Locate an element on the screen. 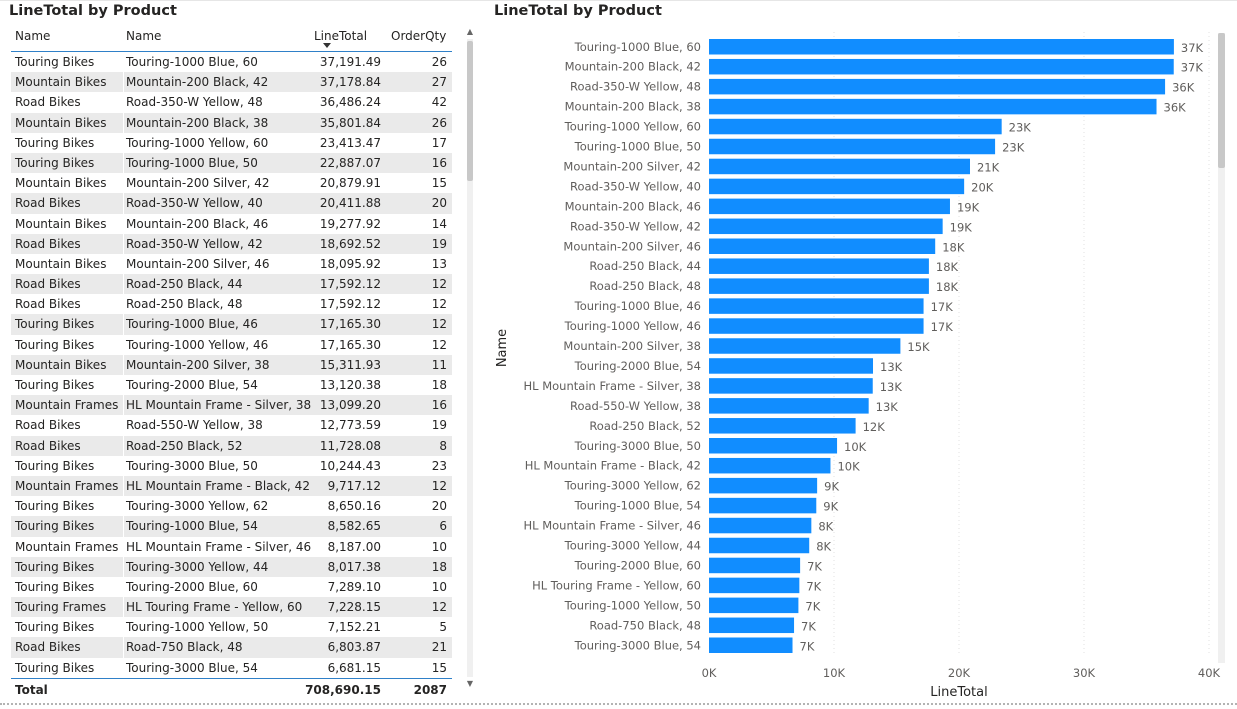  table-scrollbar: ▲ ▼ is located at coordinates (470, 358).